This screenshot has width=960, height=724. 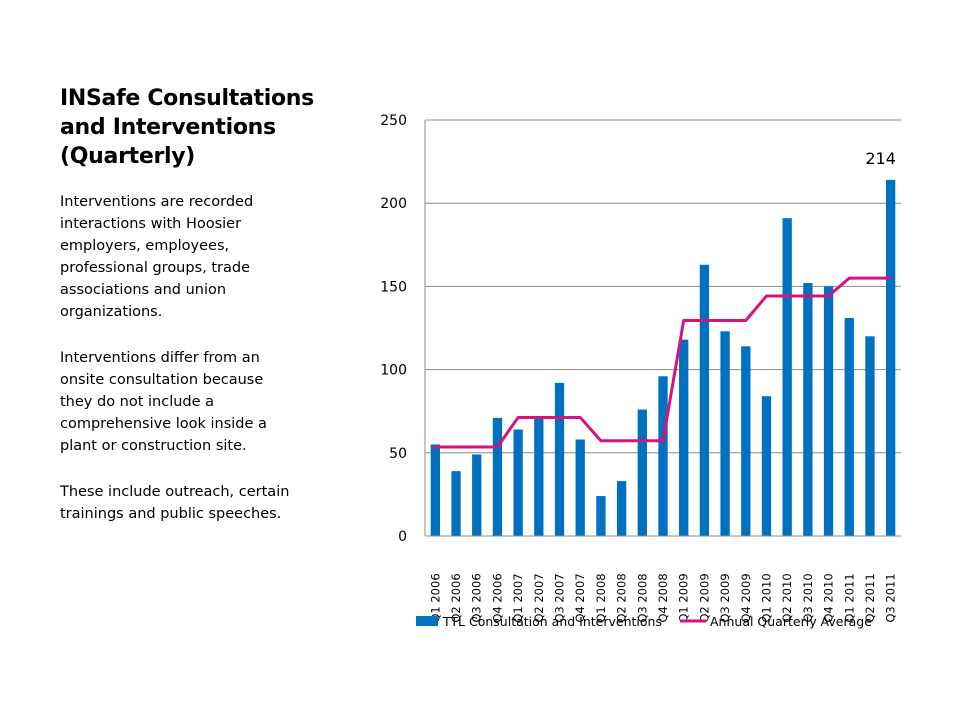 I want to click on x-tick-label: Q3 2007, so click(x=560, y=597).